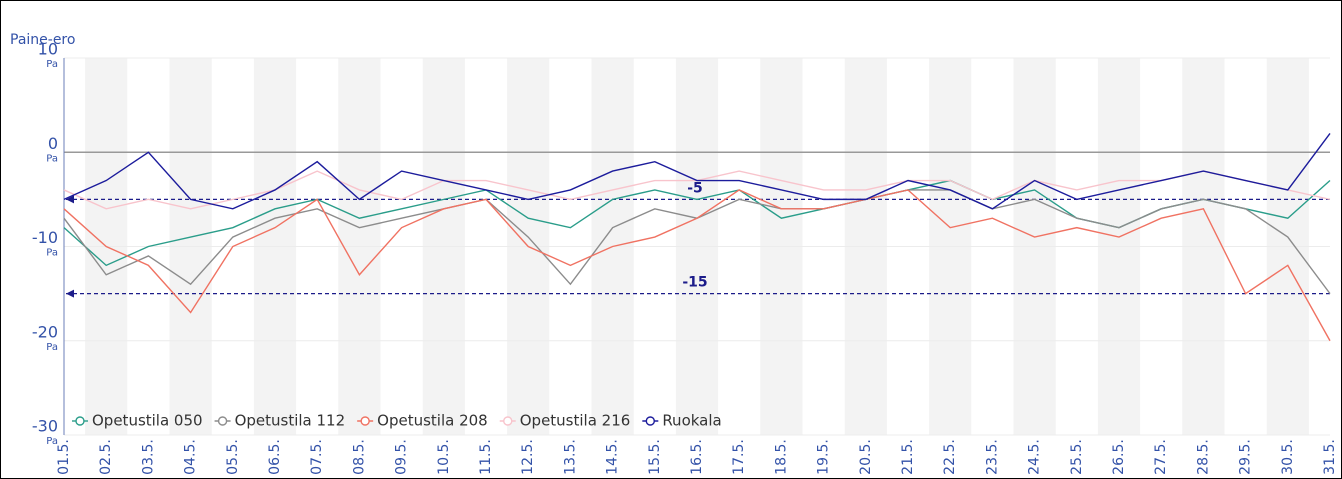 Image resolution: width=1342 pixels, height=479 pixels. Describe the element at coordinates (290, 421) in the screenshot. I see `legend-label: Opetustila 112` at that location.